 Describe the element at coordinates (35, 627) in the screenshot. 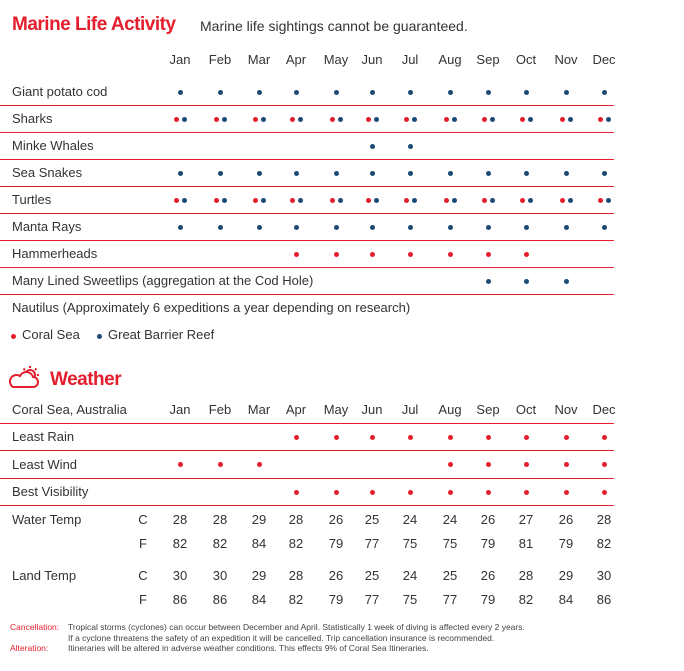

I see `note-label: Cancellation:` at that location.